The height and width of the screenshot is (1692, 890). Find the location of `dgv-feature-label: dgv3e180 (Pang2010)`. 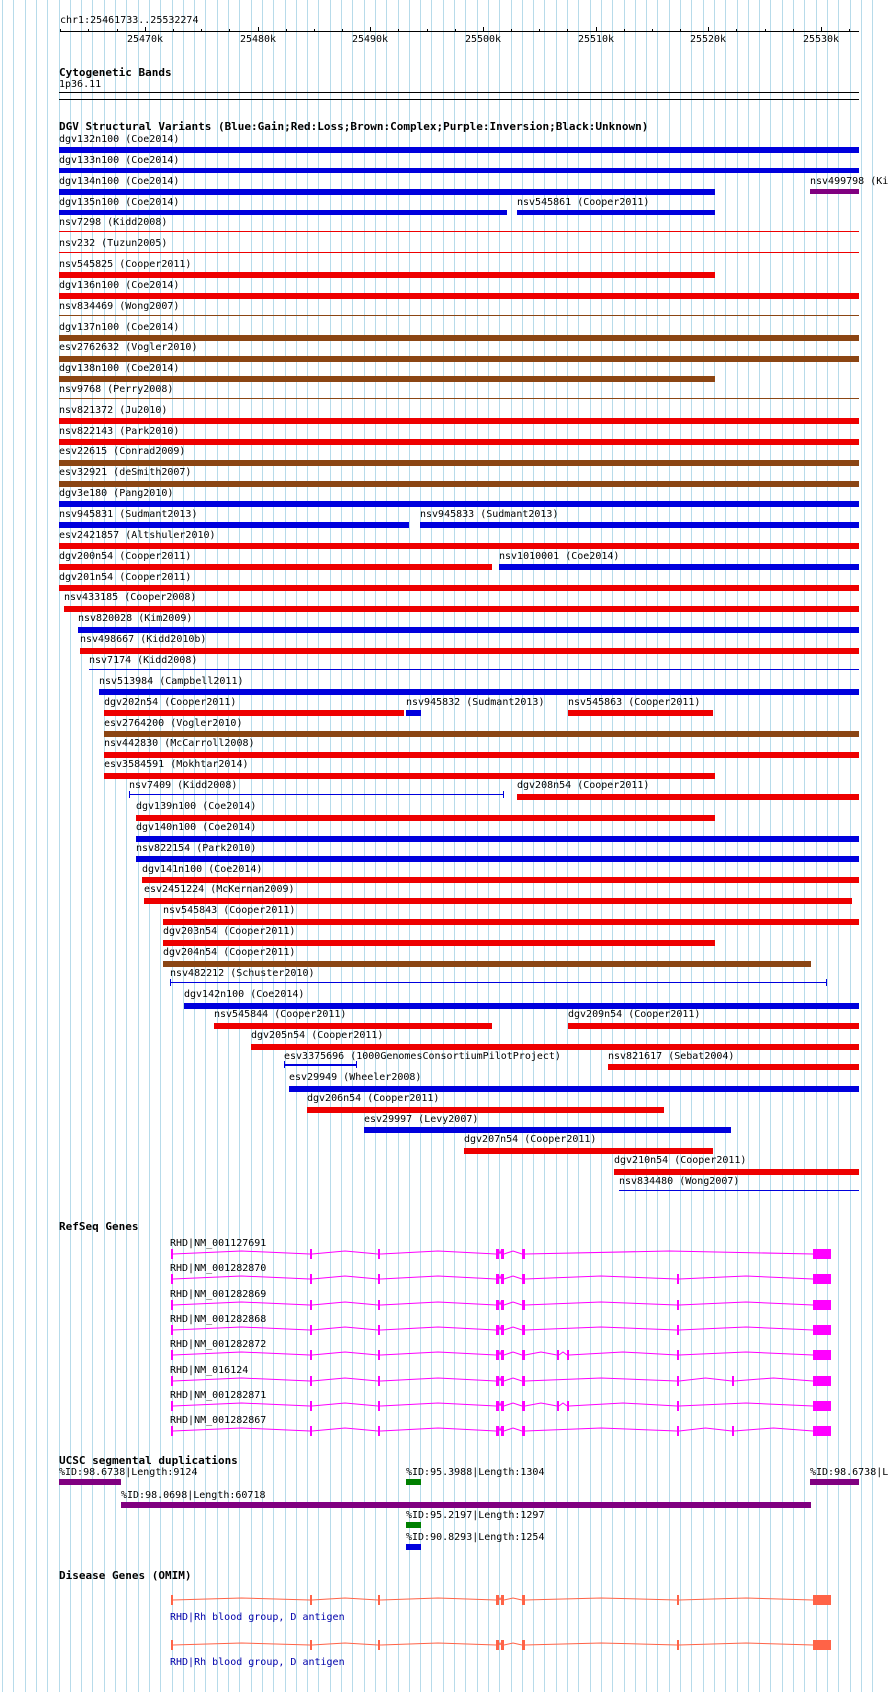

dgv-feature-label: dgv3e180 (Pang2010) is located at coordinates (116, 493).